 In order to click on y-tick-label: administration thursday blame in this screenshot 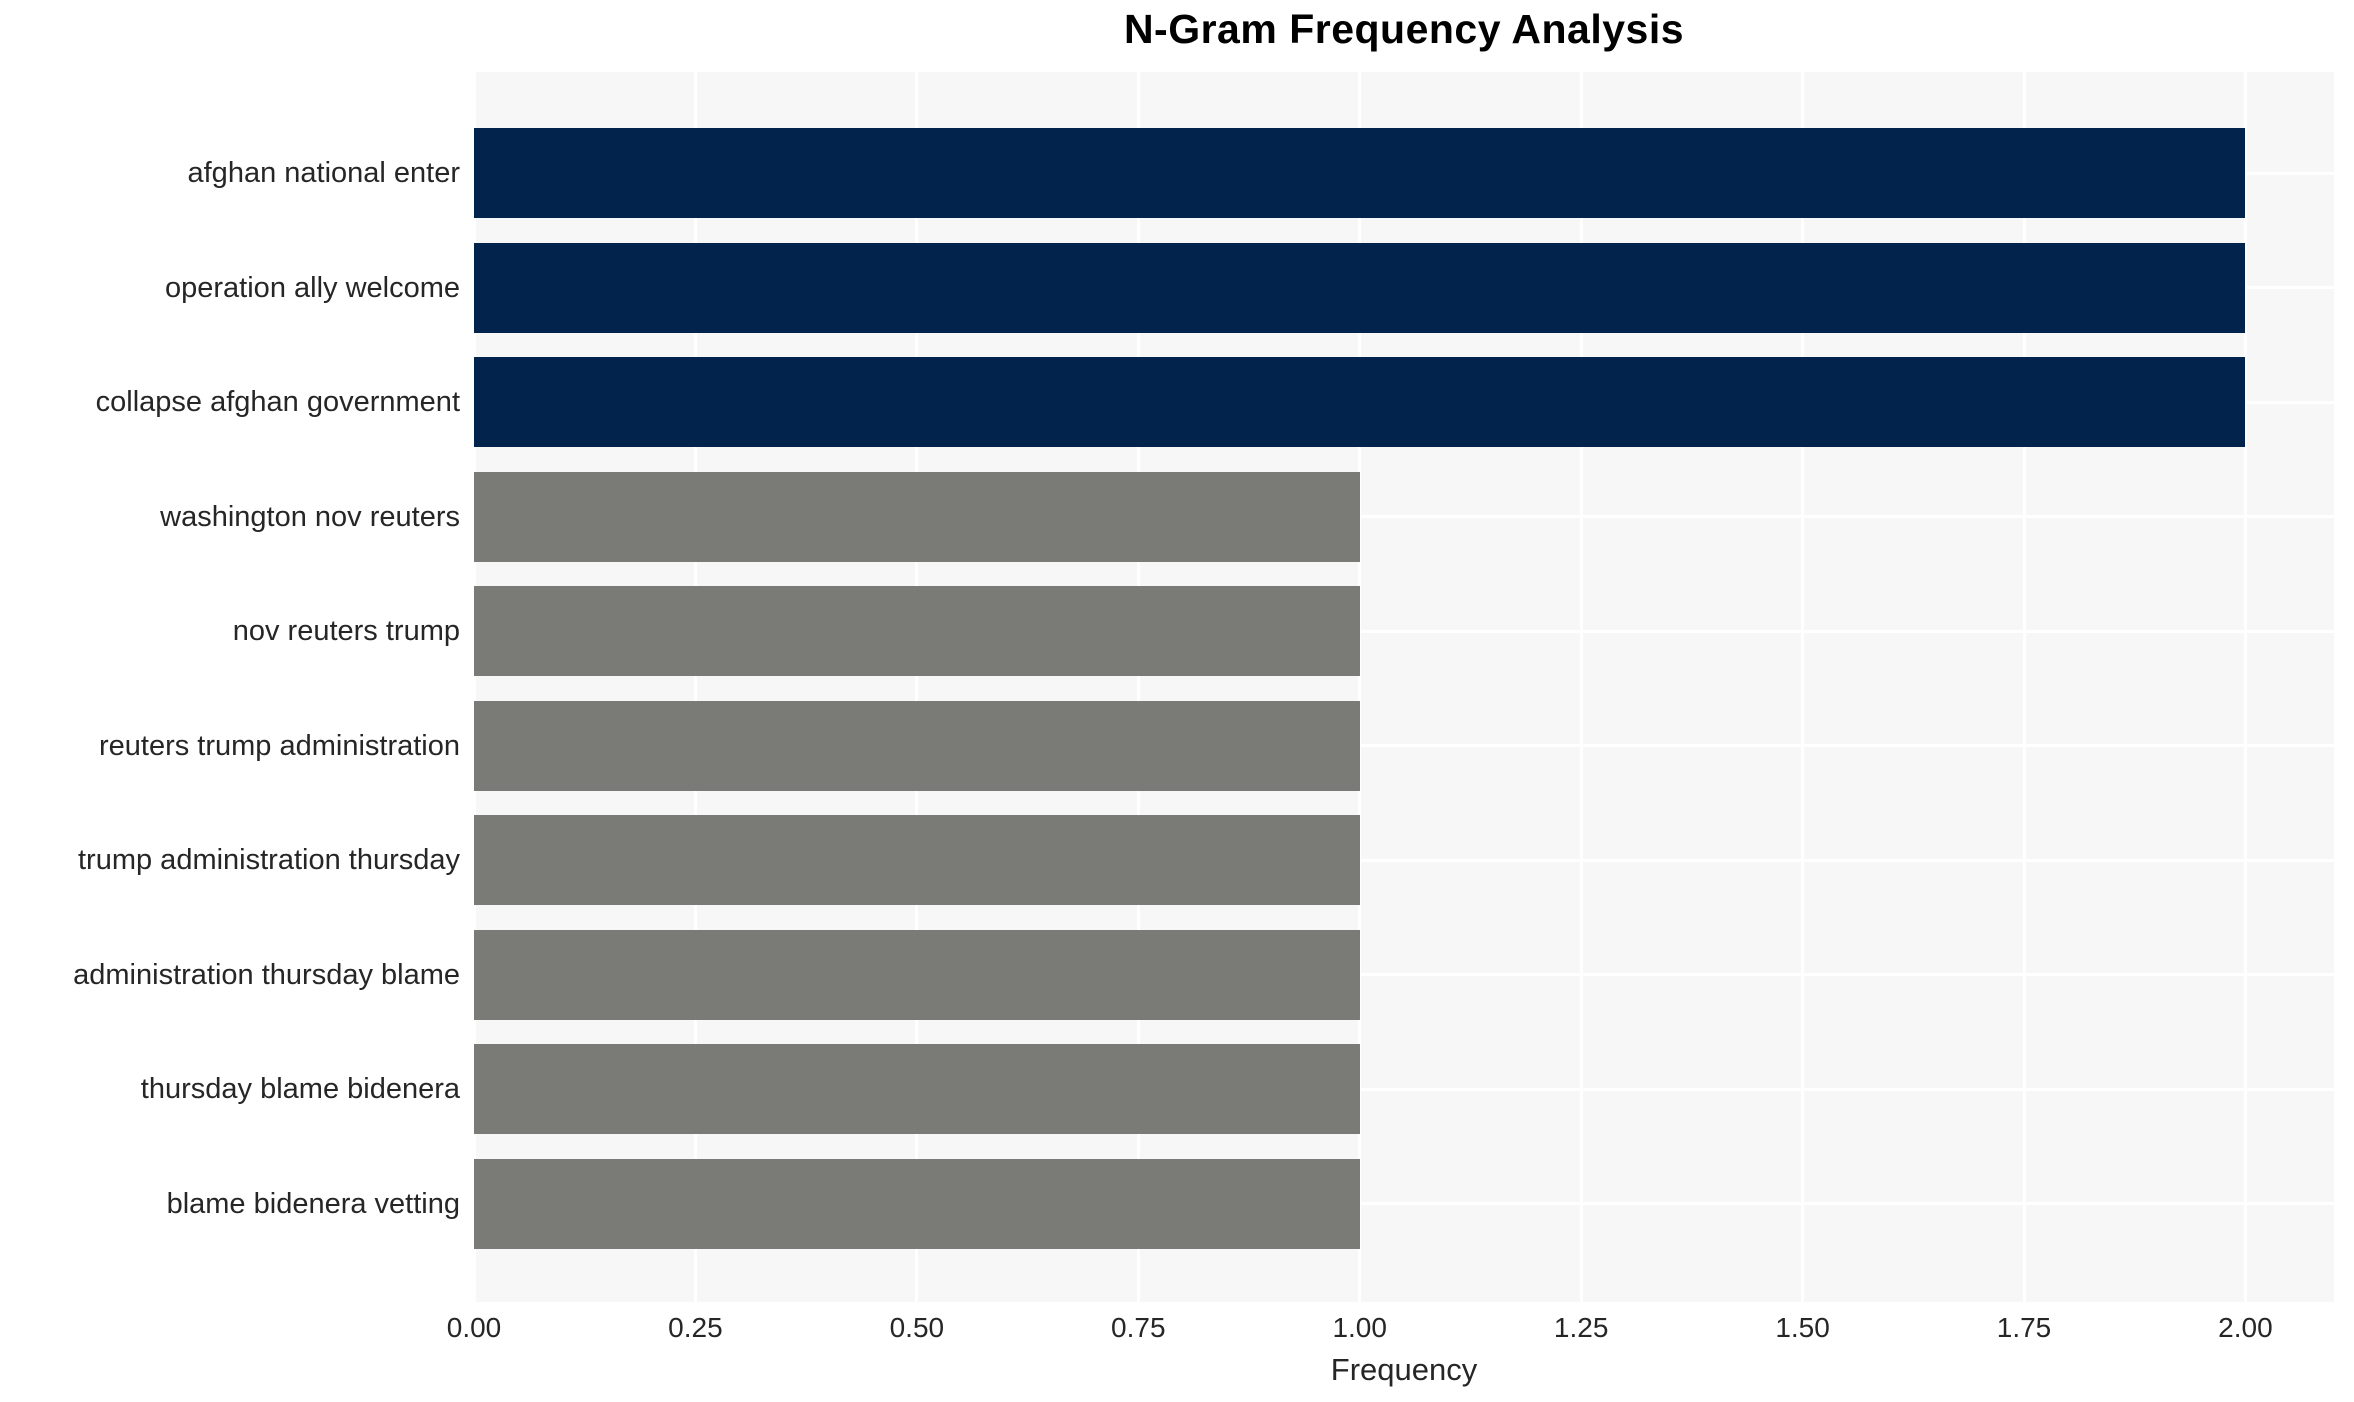, I will do `click(266, 974)`.